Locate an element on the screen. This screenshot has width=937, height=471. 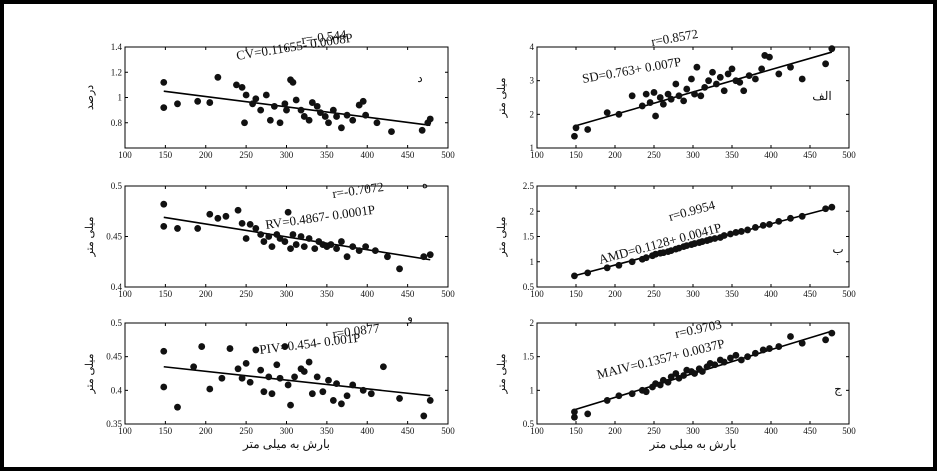
x-tick-label: 400 is located at coordinates (368, 431).